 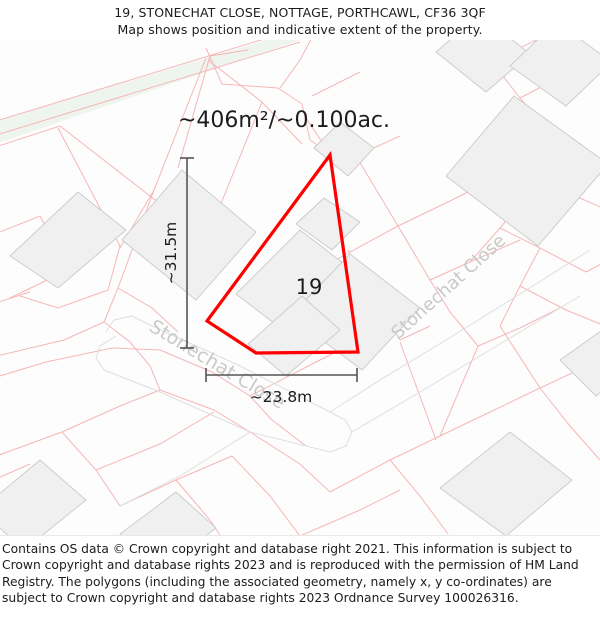 I want to click on verge-band, so click(x=150, y=91).